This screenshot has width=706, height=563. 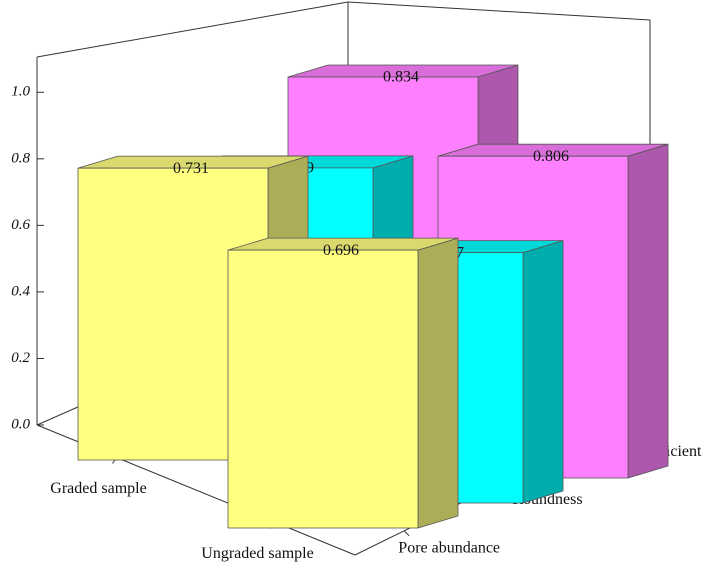 What do you see at coordinates (257, 553) in the screenshot?
I see `x-tick-label: Ungraded sample` at bounding box center [257, 553].